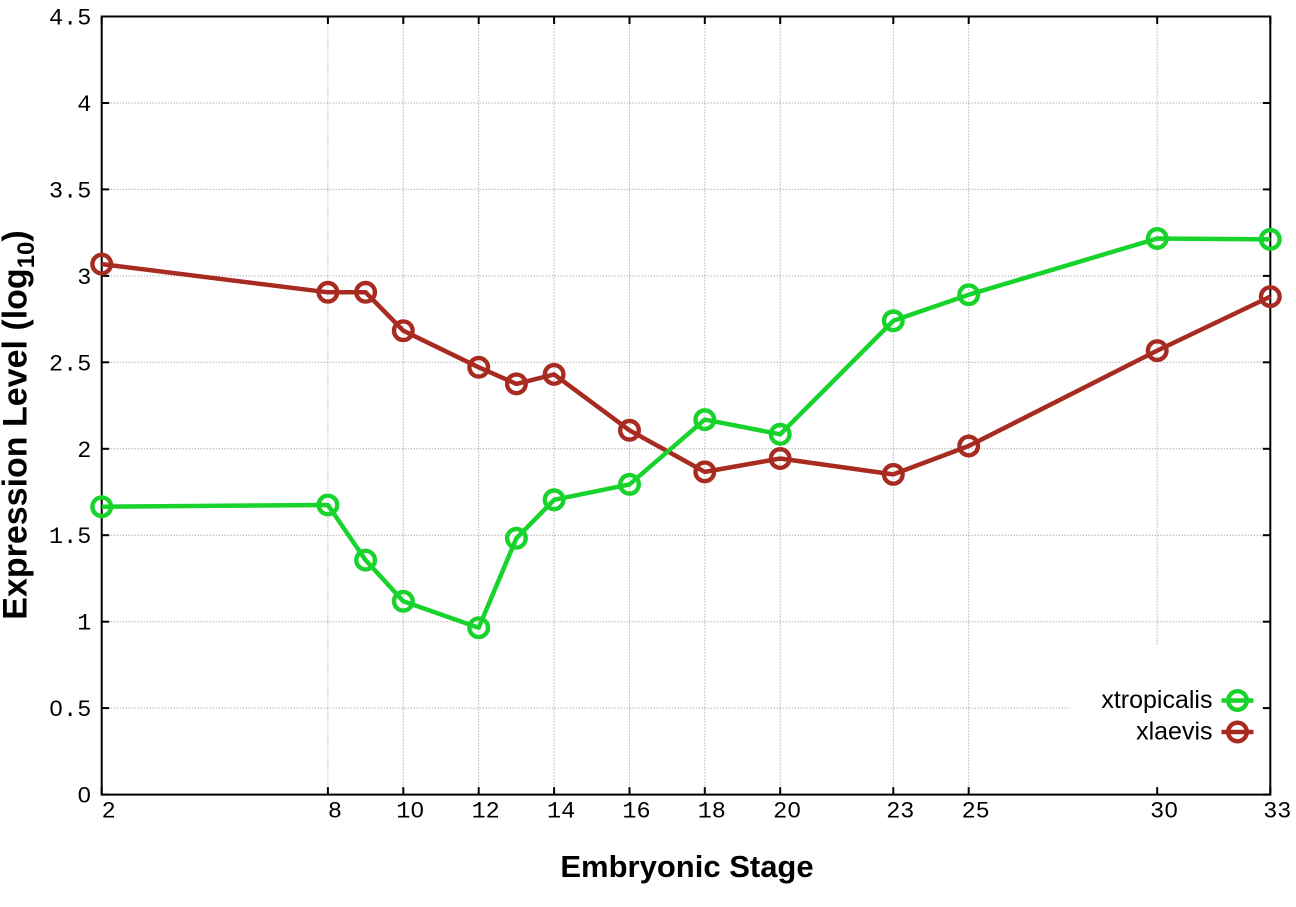  What do you see at coordinates (335, 812) in the screenshot?
I see `svg-text: 8` at bounding box center [335, 812].